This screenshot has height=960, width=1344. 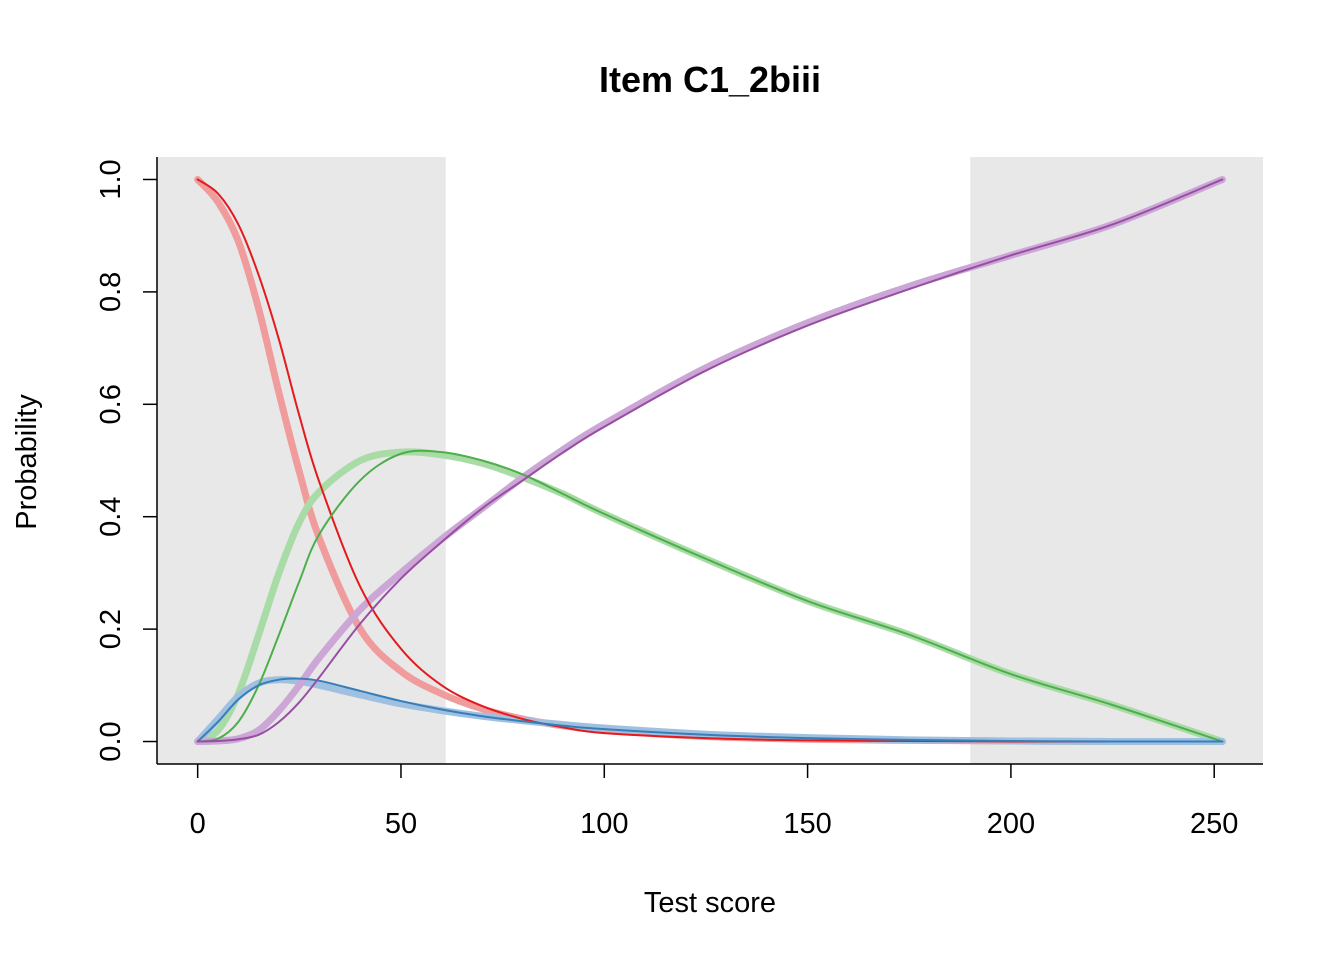 I want to click on x-tick-label: 150, so click(x=807, y=824).